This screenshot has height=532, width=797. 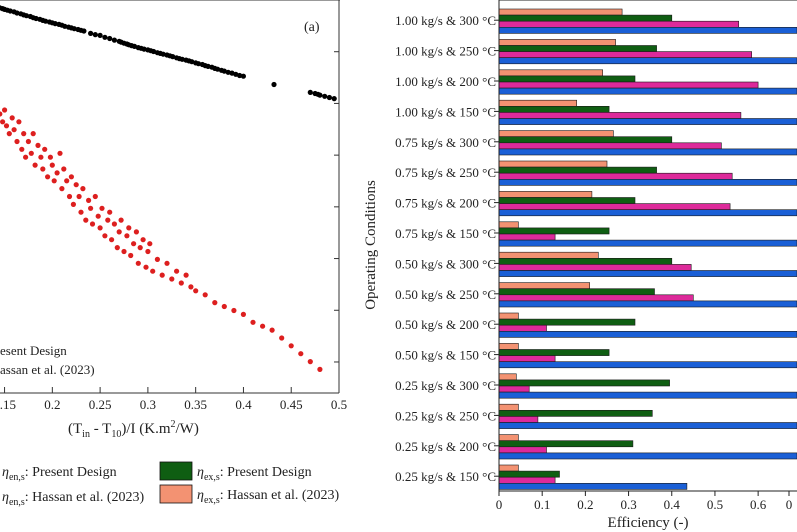 I want to click on category-label: 0.50 kg/s & 250 °C, so click(x=445, y=294).